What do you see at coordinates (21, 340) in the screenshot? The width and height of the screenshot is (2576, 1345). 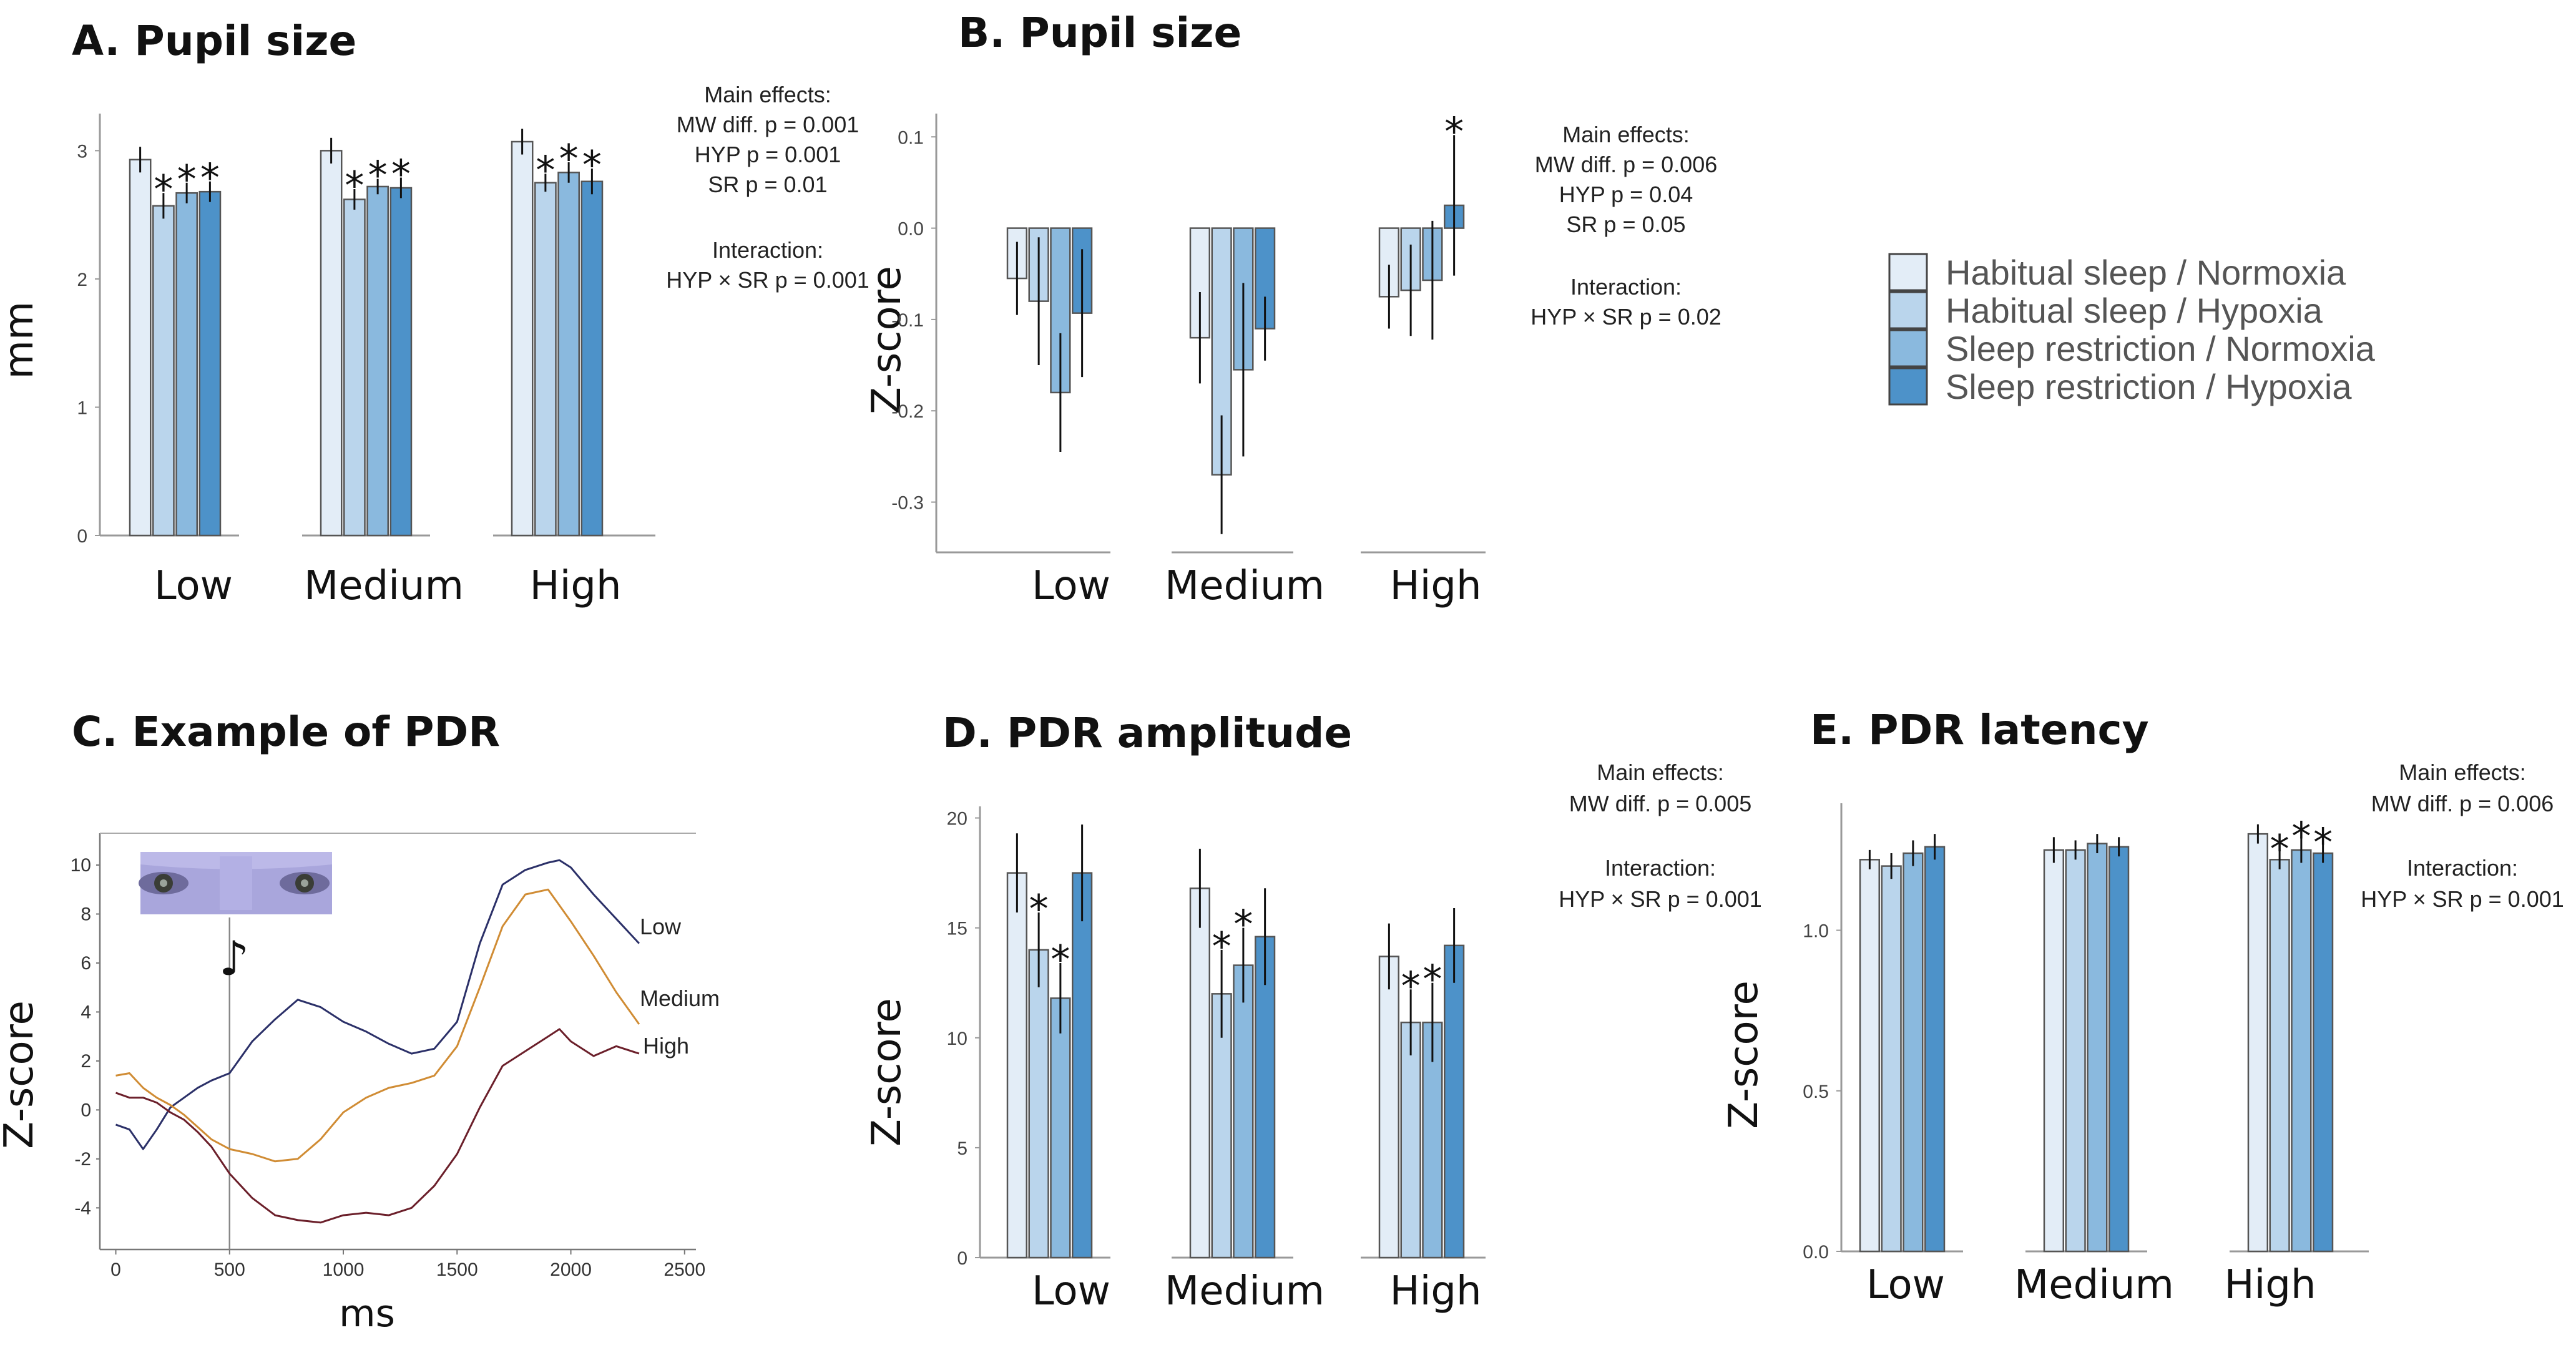 I see `panel-a-y-label: mm` at bounding box center [21, 340].